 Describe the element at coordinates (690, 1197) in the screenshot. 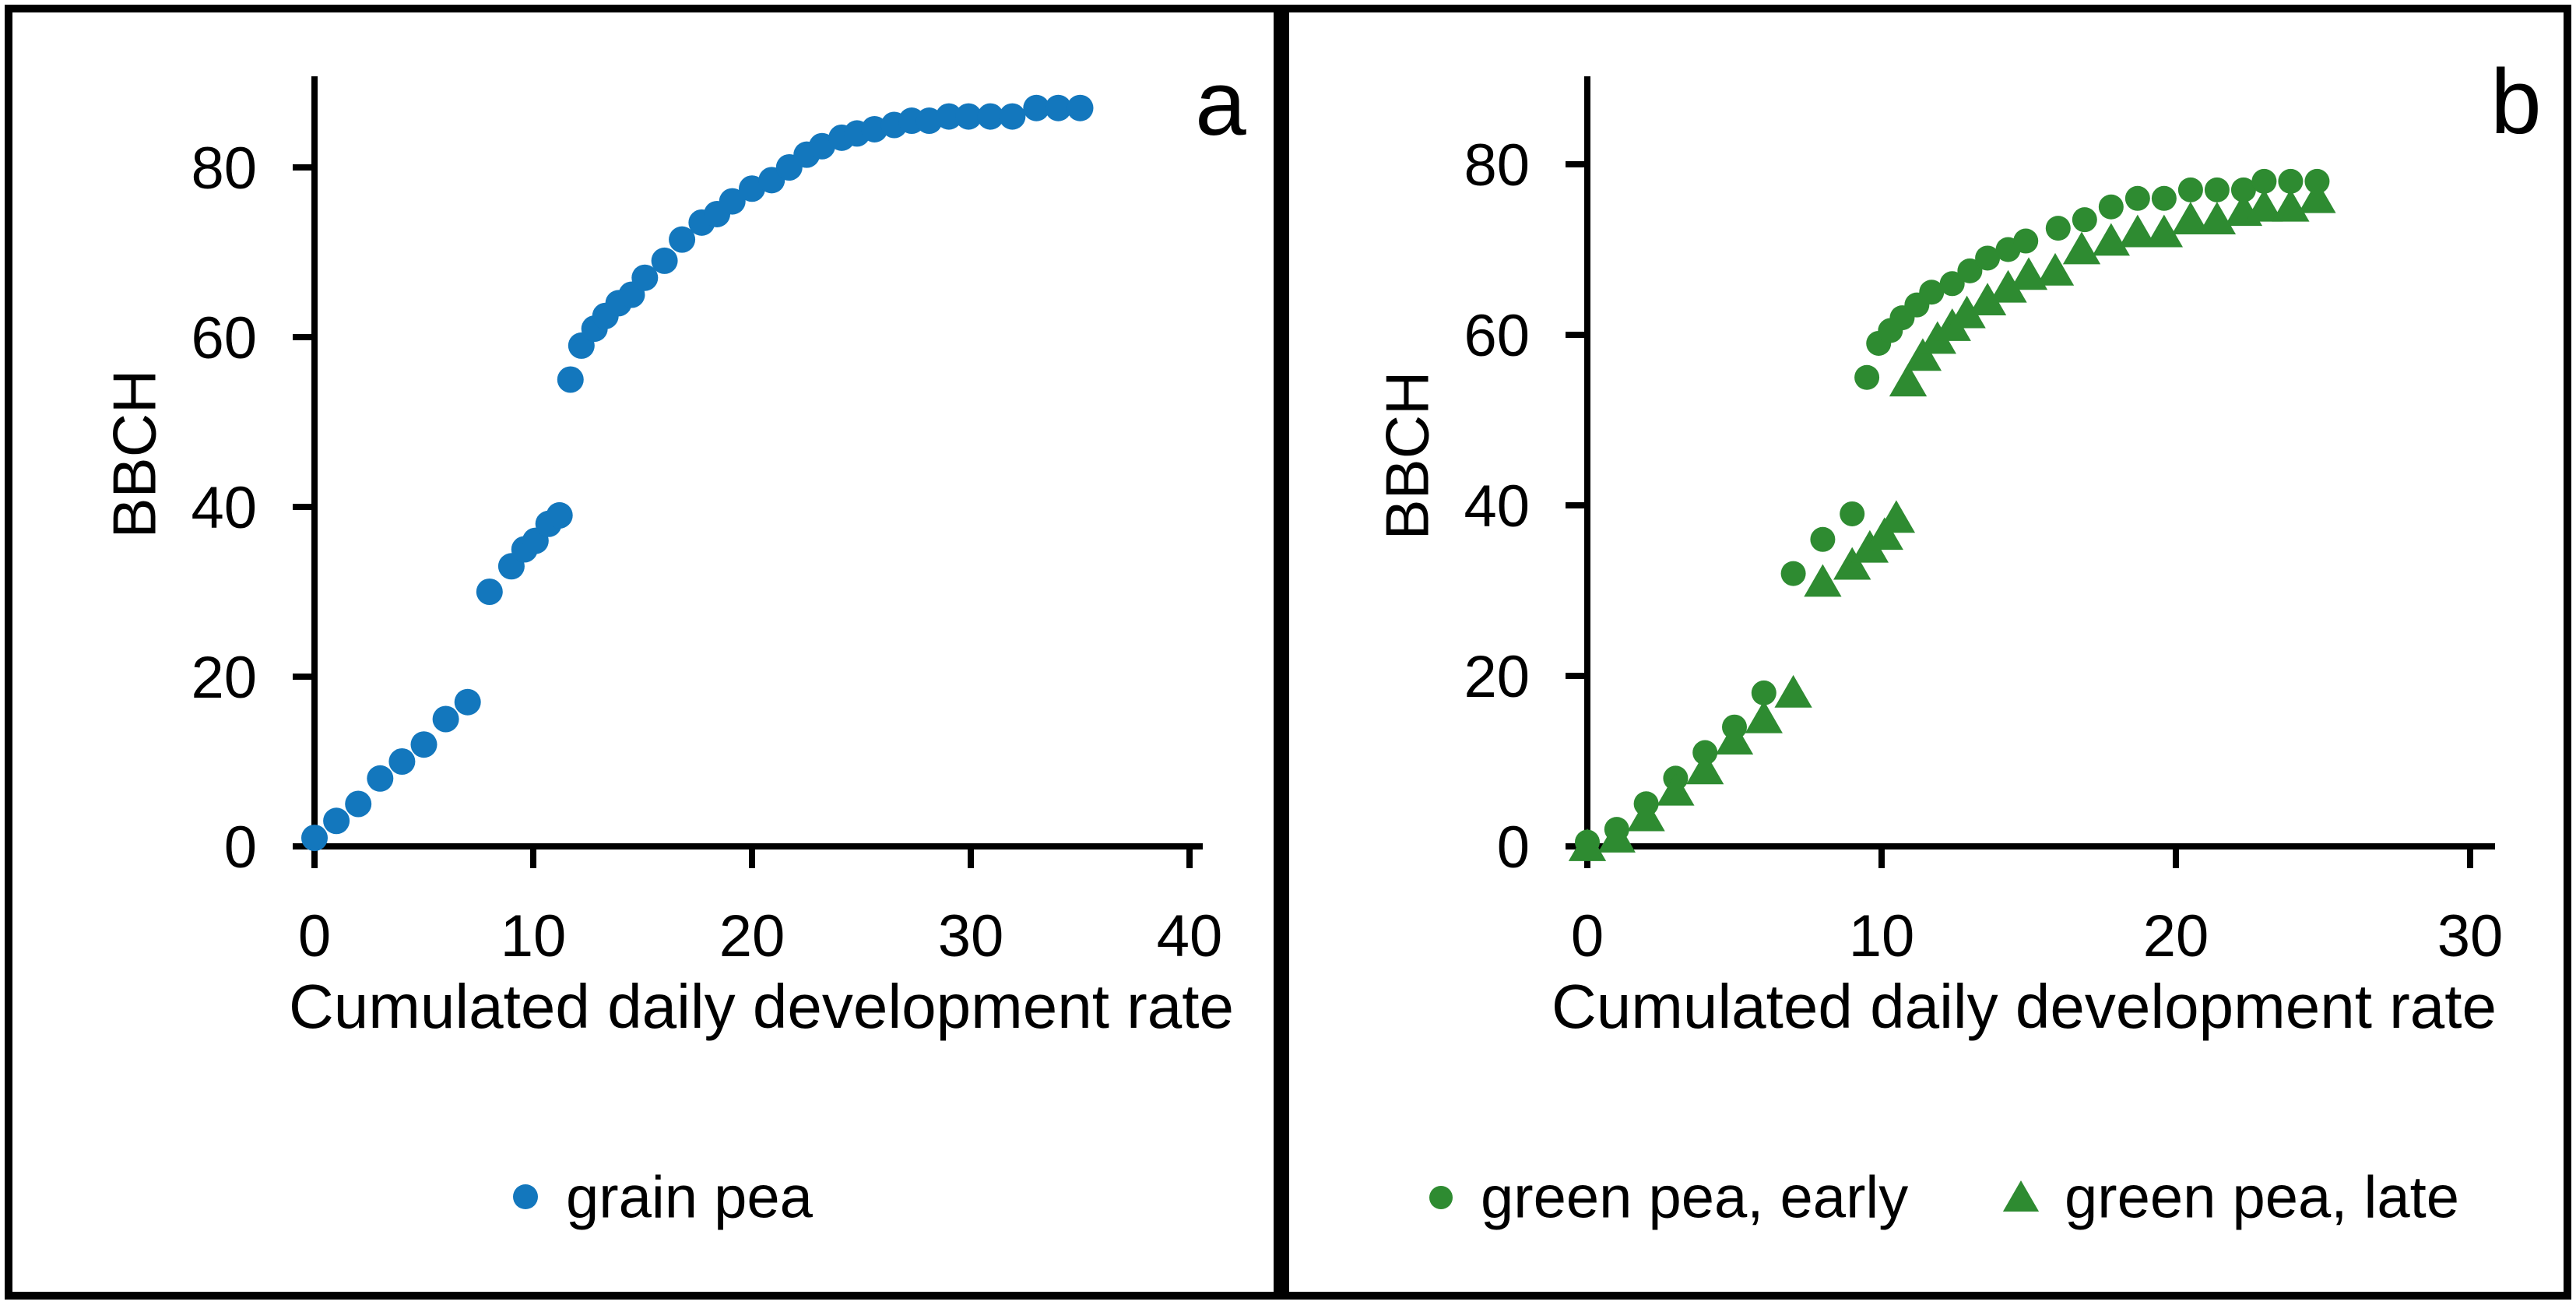

I see `legend-label-grain-pea: grain pea` at that location.